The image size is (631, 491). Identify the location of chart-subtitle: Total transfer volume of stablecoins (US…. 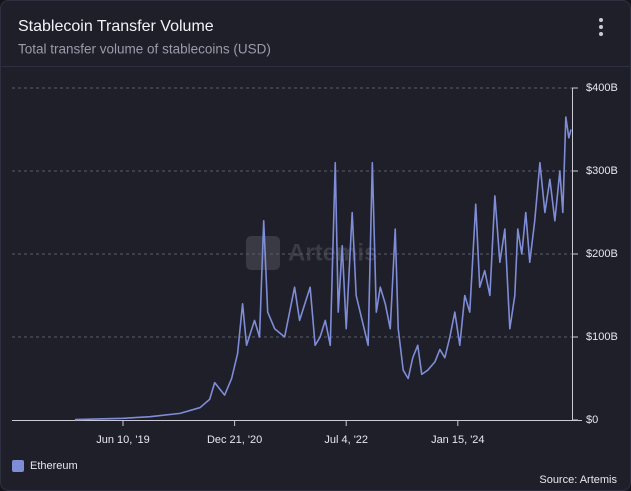
(144, 49).